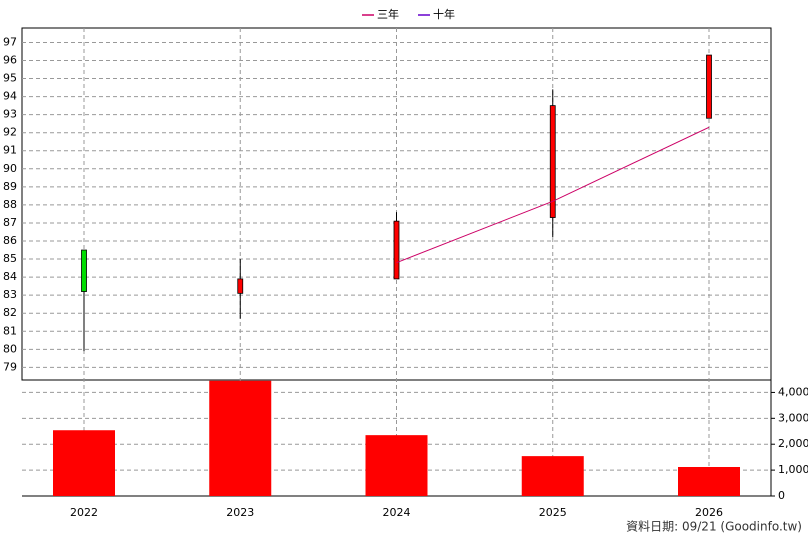 Image resolution: width=808 pixels, height=540 pixels. Describe the element at coordinates (10, 312) in the screenshot. I see `y-tick-label: 82` at that location.